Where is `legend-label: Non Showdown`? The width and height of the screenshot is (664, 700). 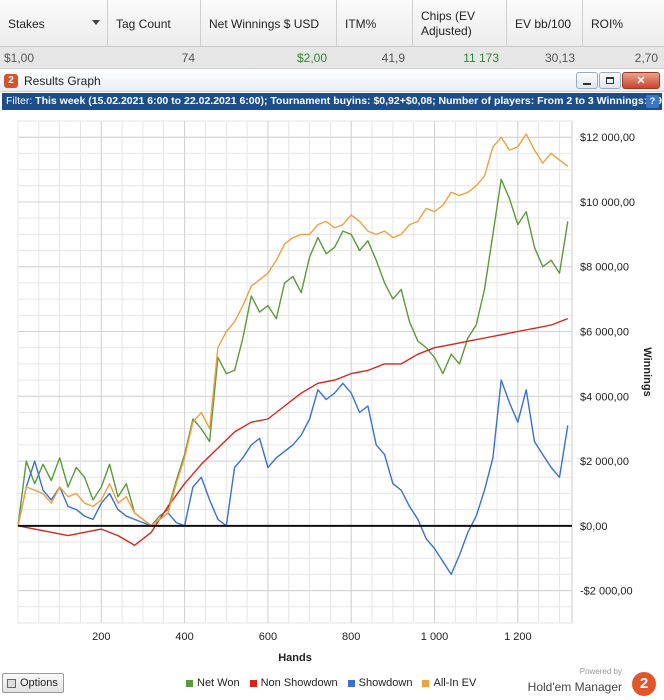 legend-label: Non Showdown is located at coordinates (299, 683).